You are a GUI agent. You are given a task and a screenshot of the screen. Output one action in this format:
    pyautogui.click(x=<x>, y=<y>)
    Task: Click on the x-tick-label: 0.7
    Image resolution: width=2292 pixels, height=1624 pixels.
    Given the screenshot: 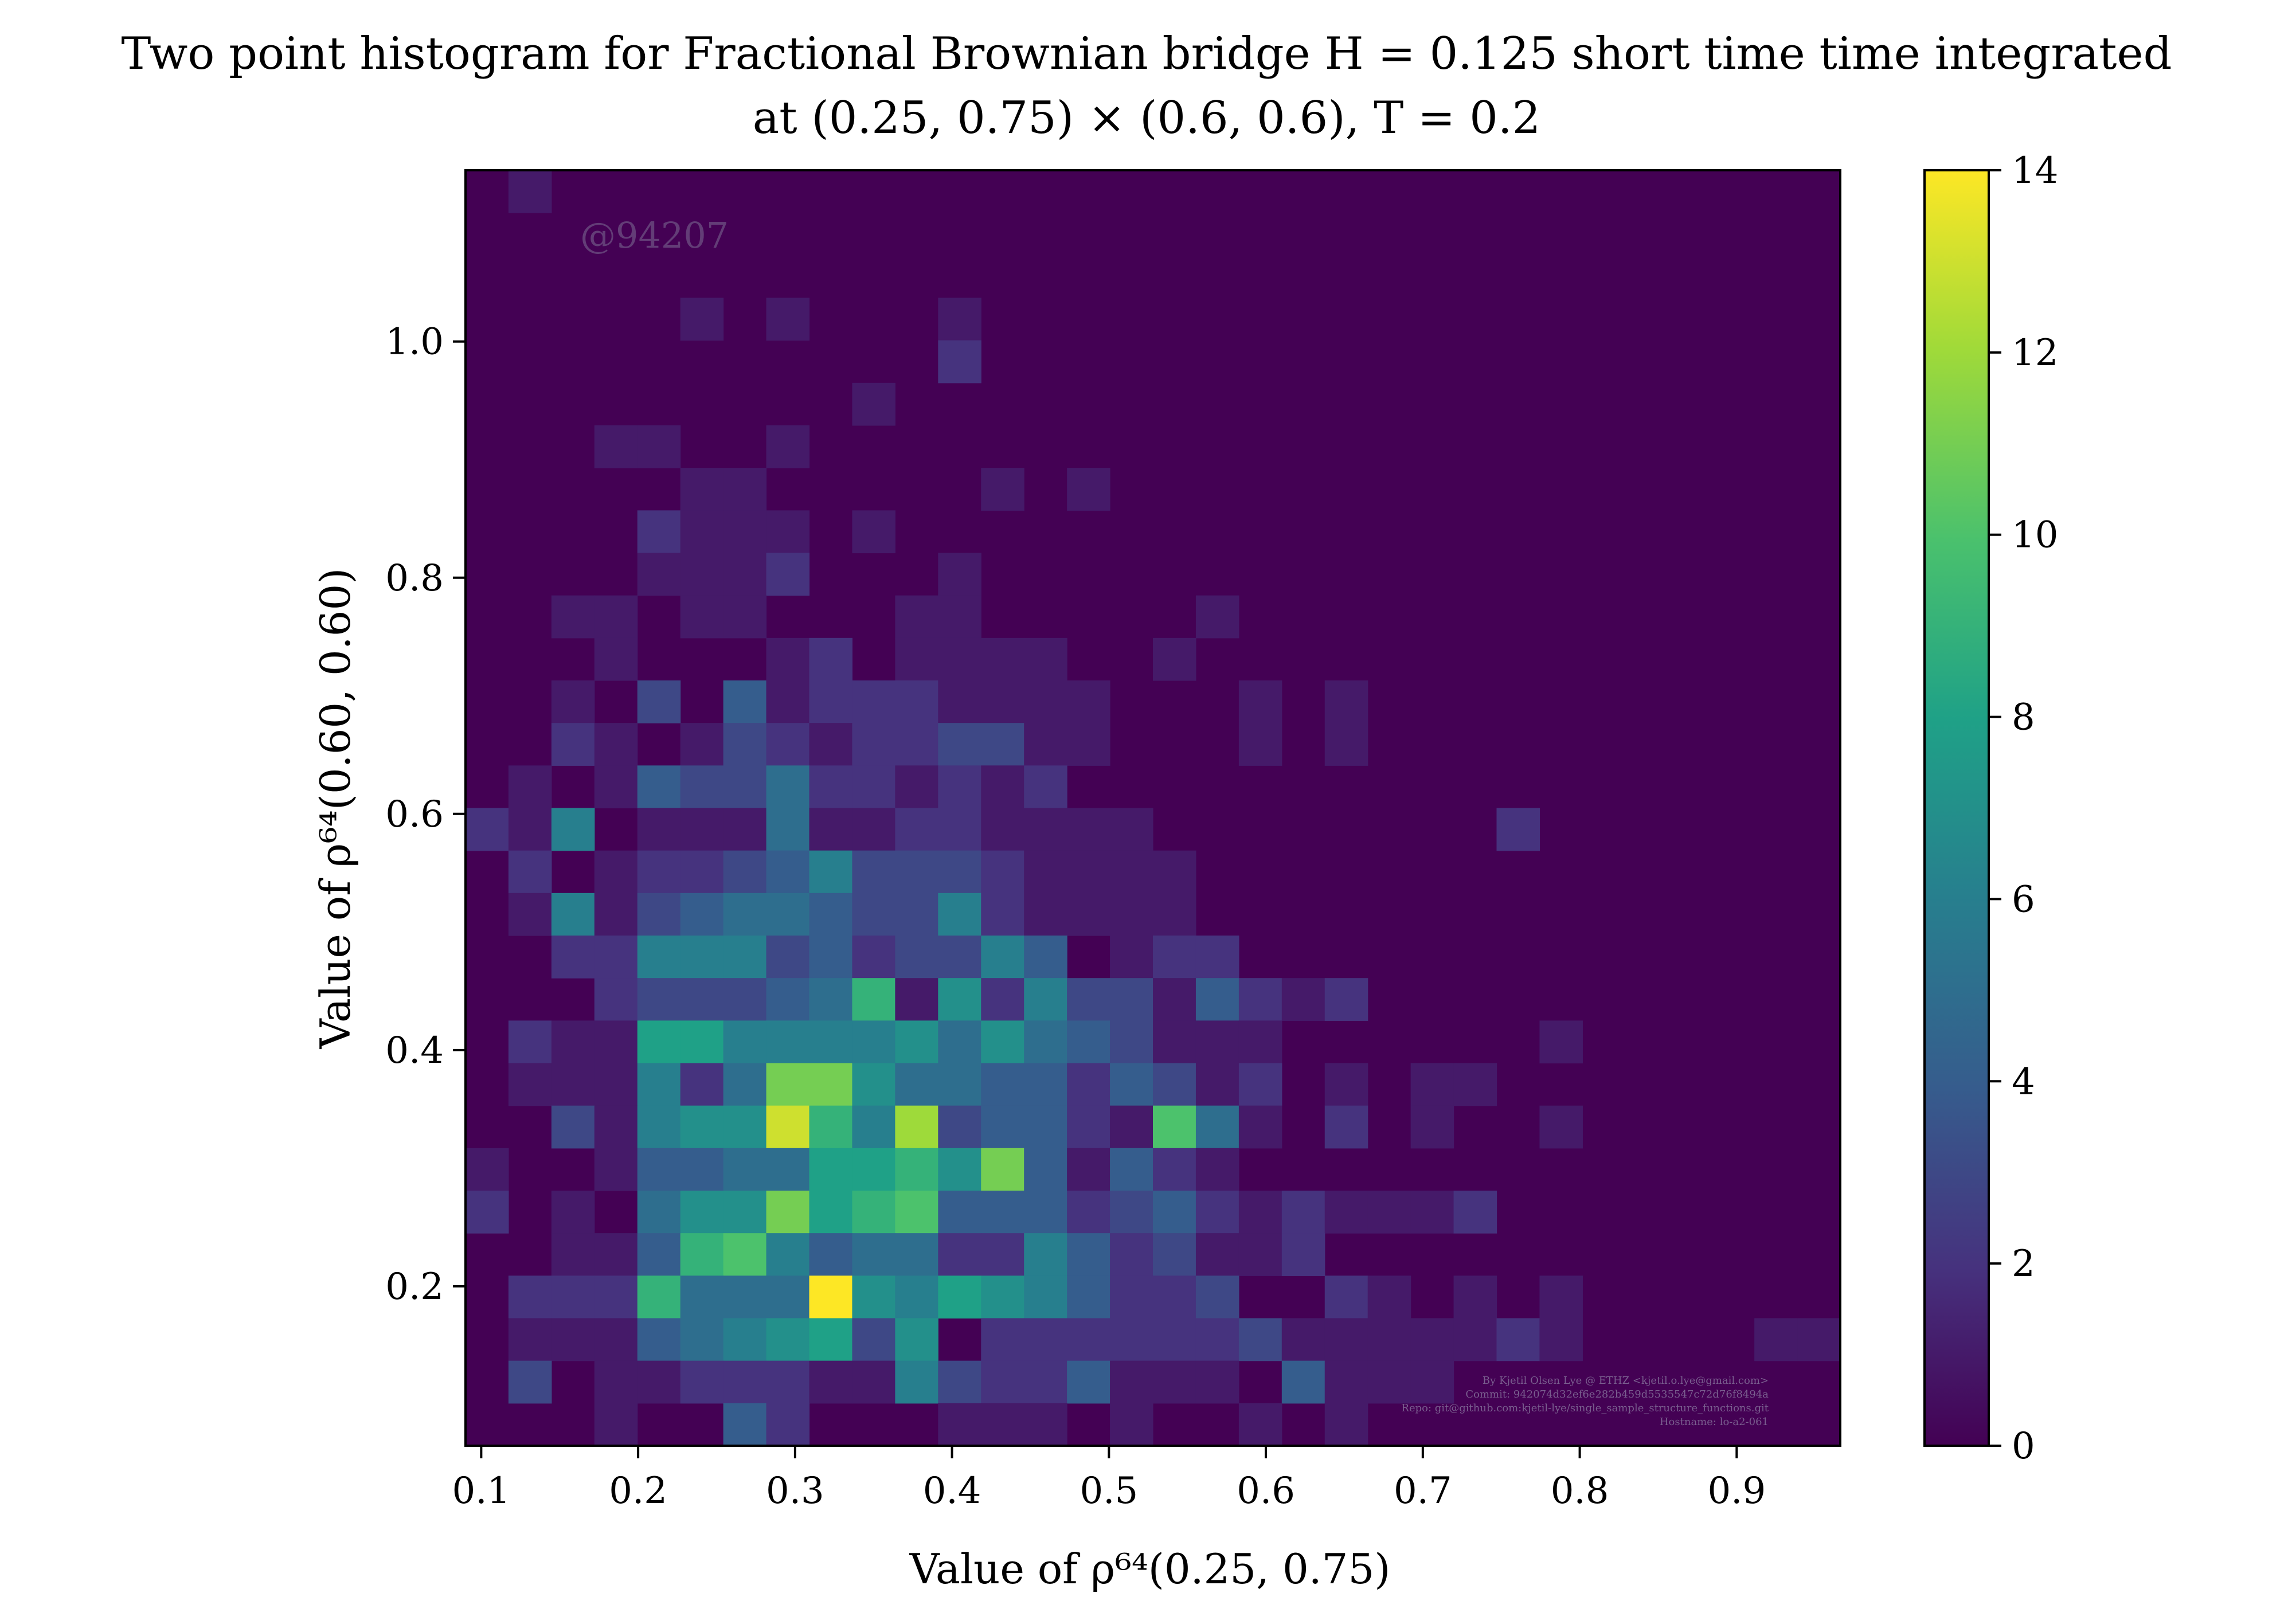 What is the action you would take?
    pyautogui.click(x=1423, y=1491)
    